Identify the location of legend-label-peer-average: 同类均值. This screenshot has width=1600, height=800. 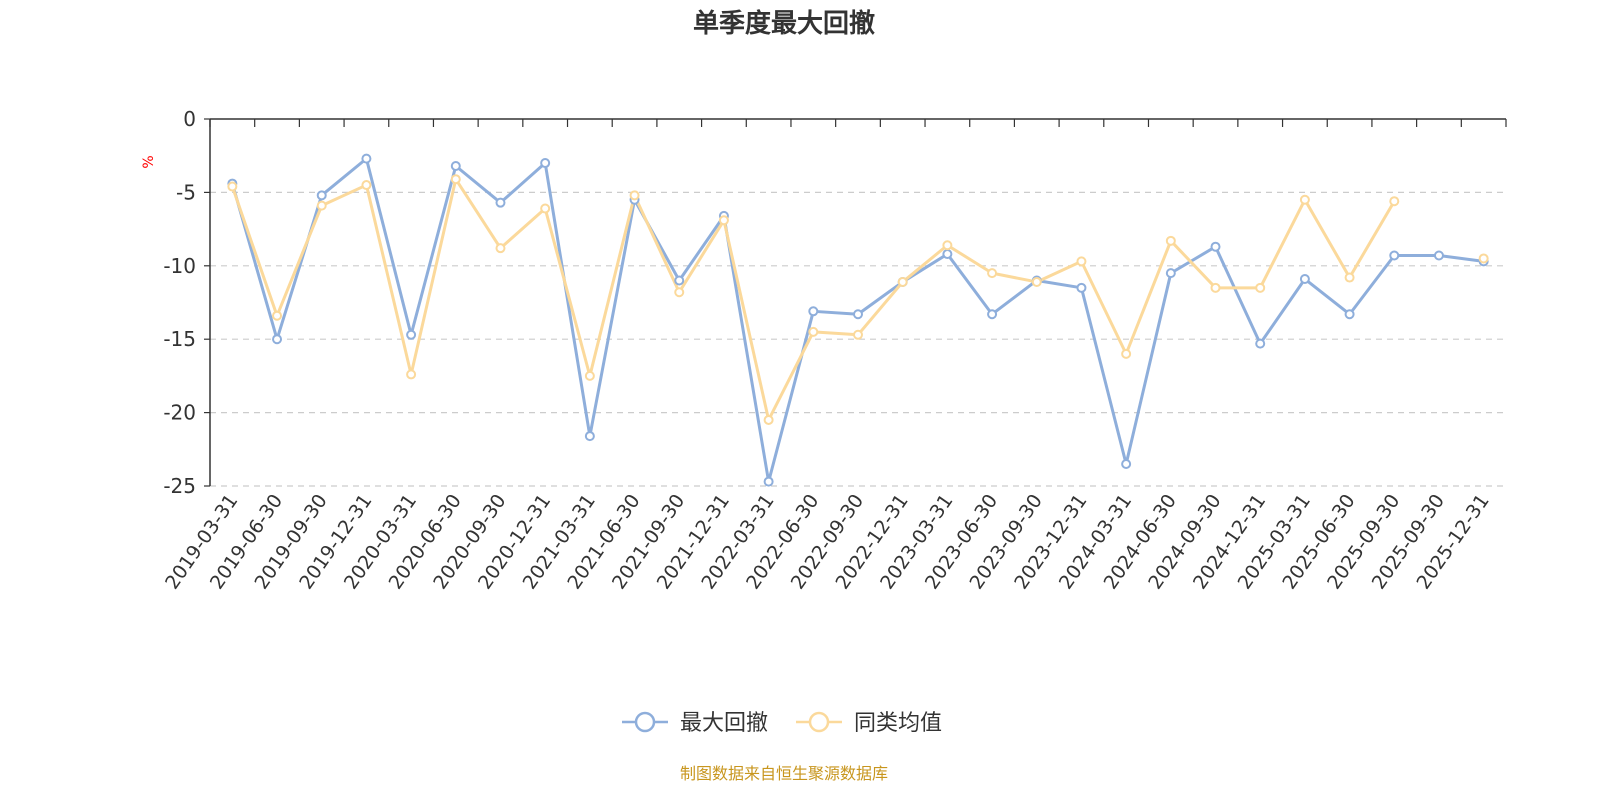
(898, 723).